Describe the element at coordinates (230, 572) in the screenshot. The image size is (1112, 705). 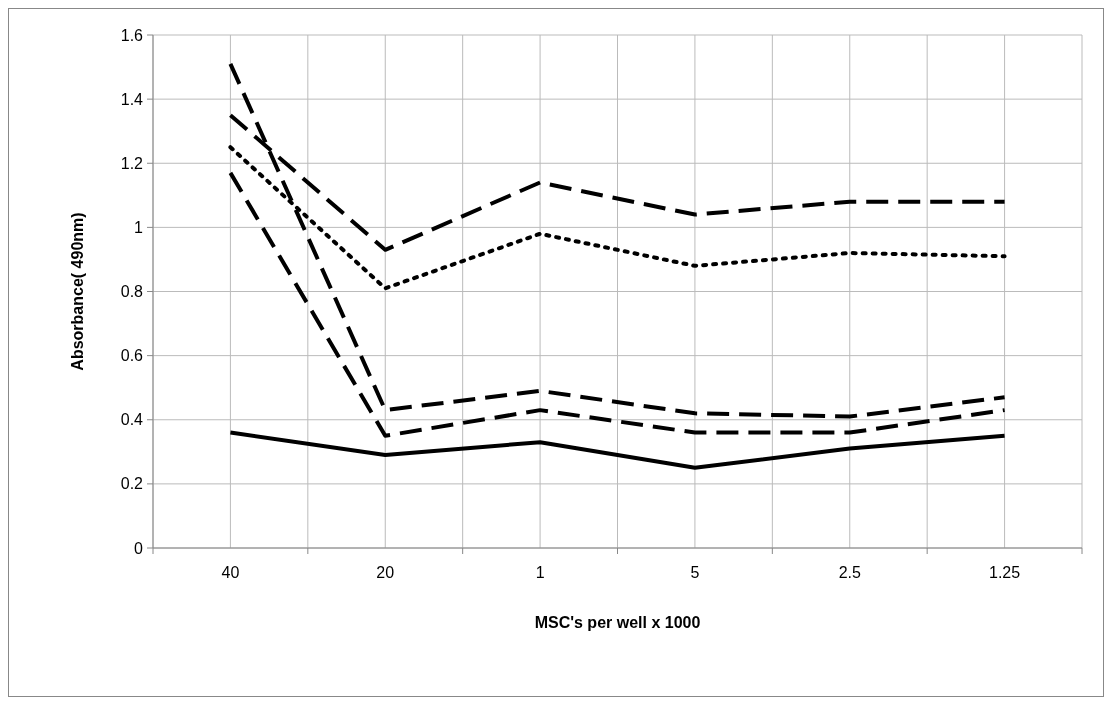
I see `x-tick-label: 40` at that location.